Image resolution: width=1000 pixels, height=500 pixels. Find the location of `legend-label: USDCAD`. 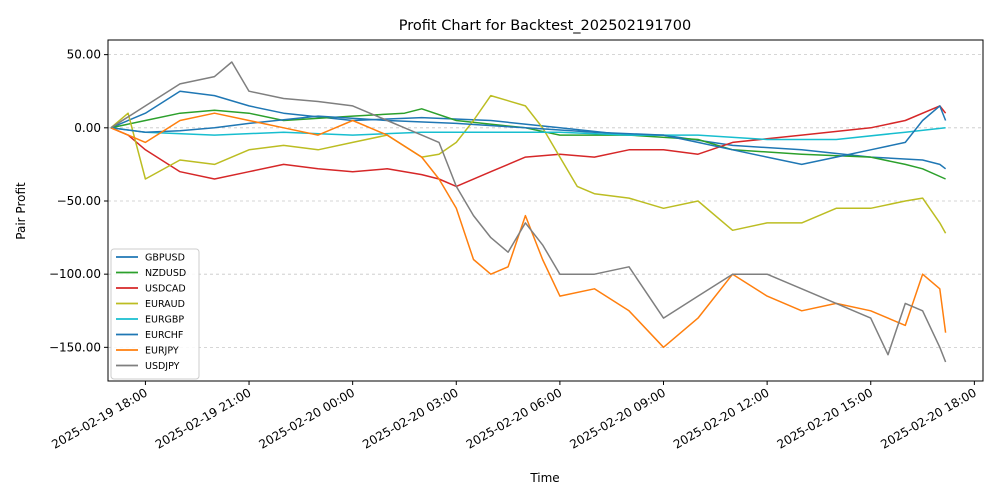

legend-label: USDCAD is located at coordinates (165, 289).